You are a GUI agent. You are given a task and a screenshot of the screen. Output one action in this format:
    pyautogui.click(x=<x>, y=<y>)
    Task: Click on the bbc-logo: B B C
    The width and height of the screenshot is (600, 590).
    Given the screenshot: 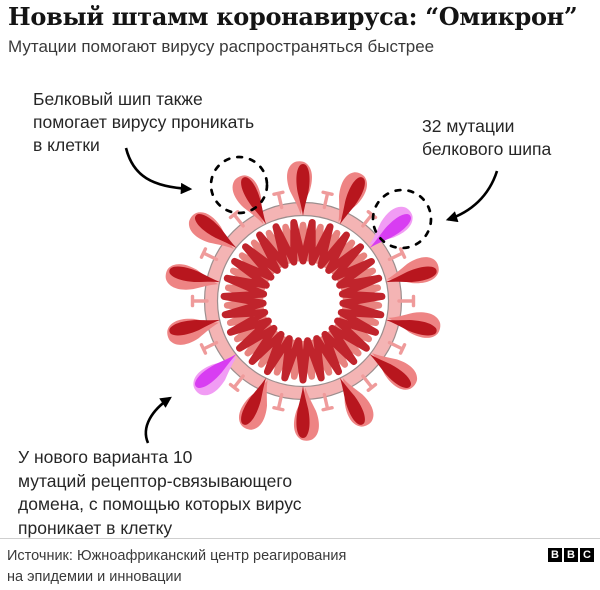 What is the action you would take?
    pyautogui.click(x=571, y=555)
    